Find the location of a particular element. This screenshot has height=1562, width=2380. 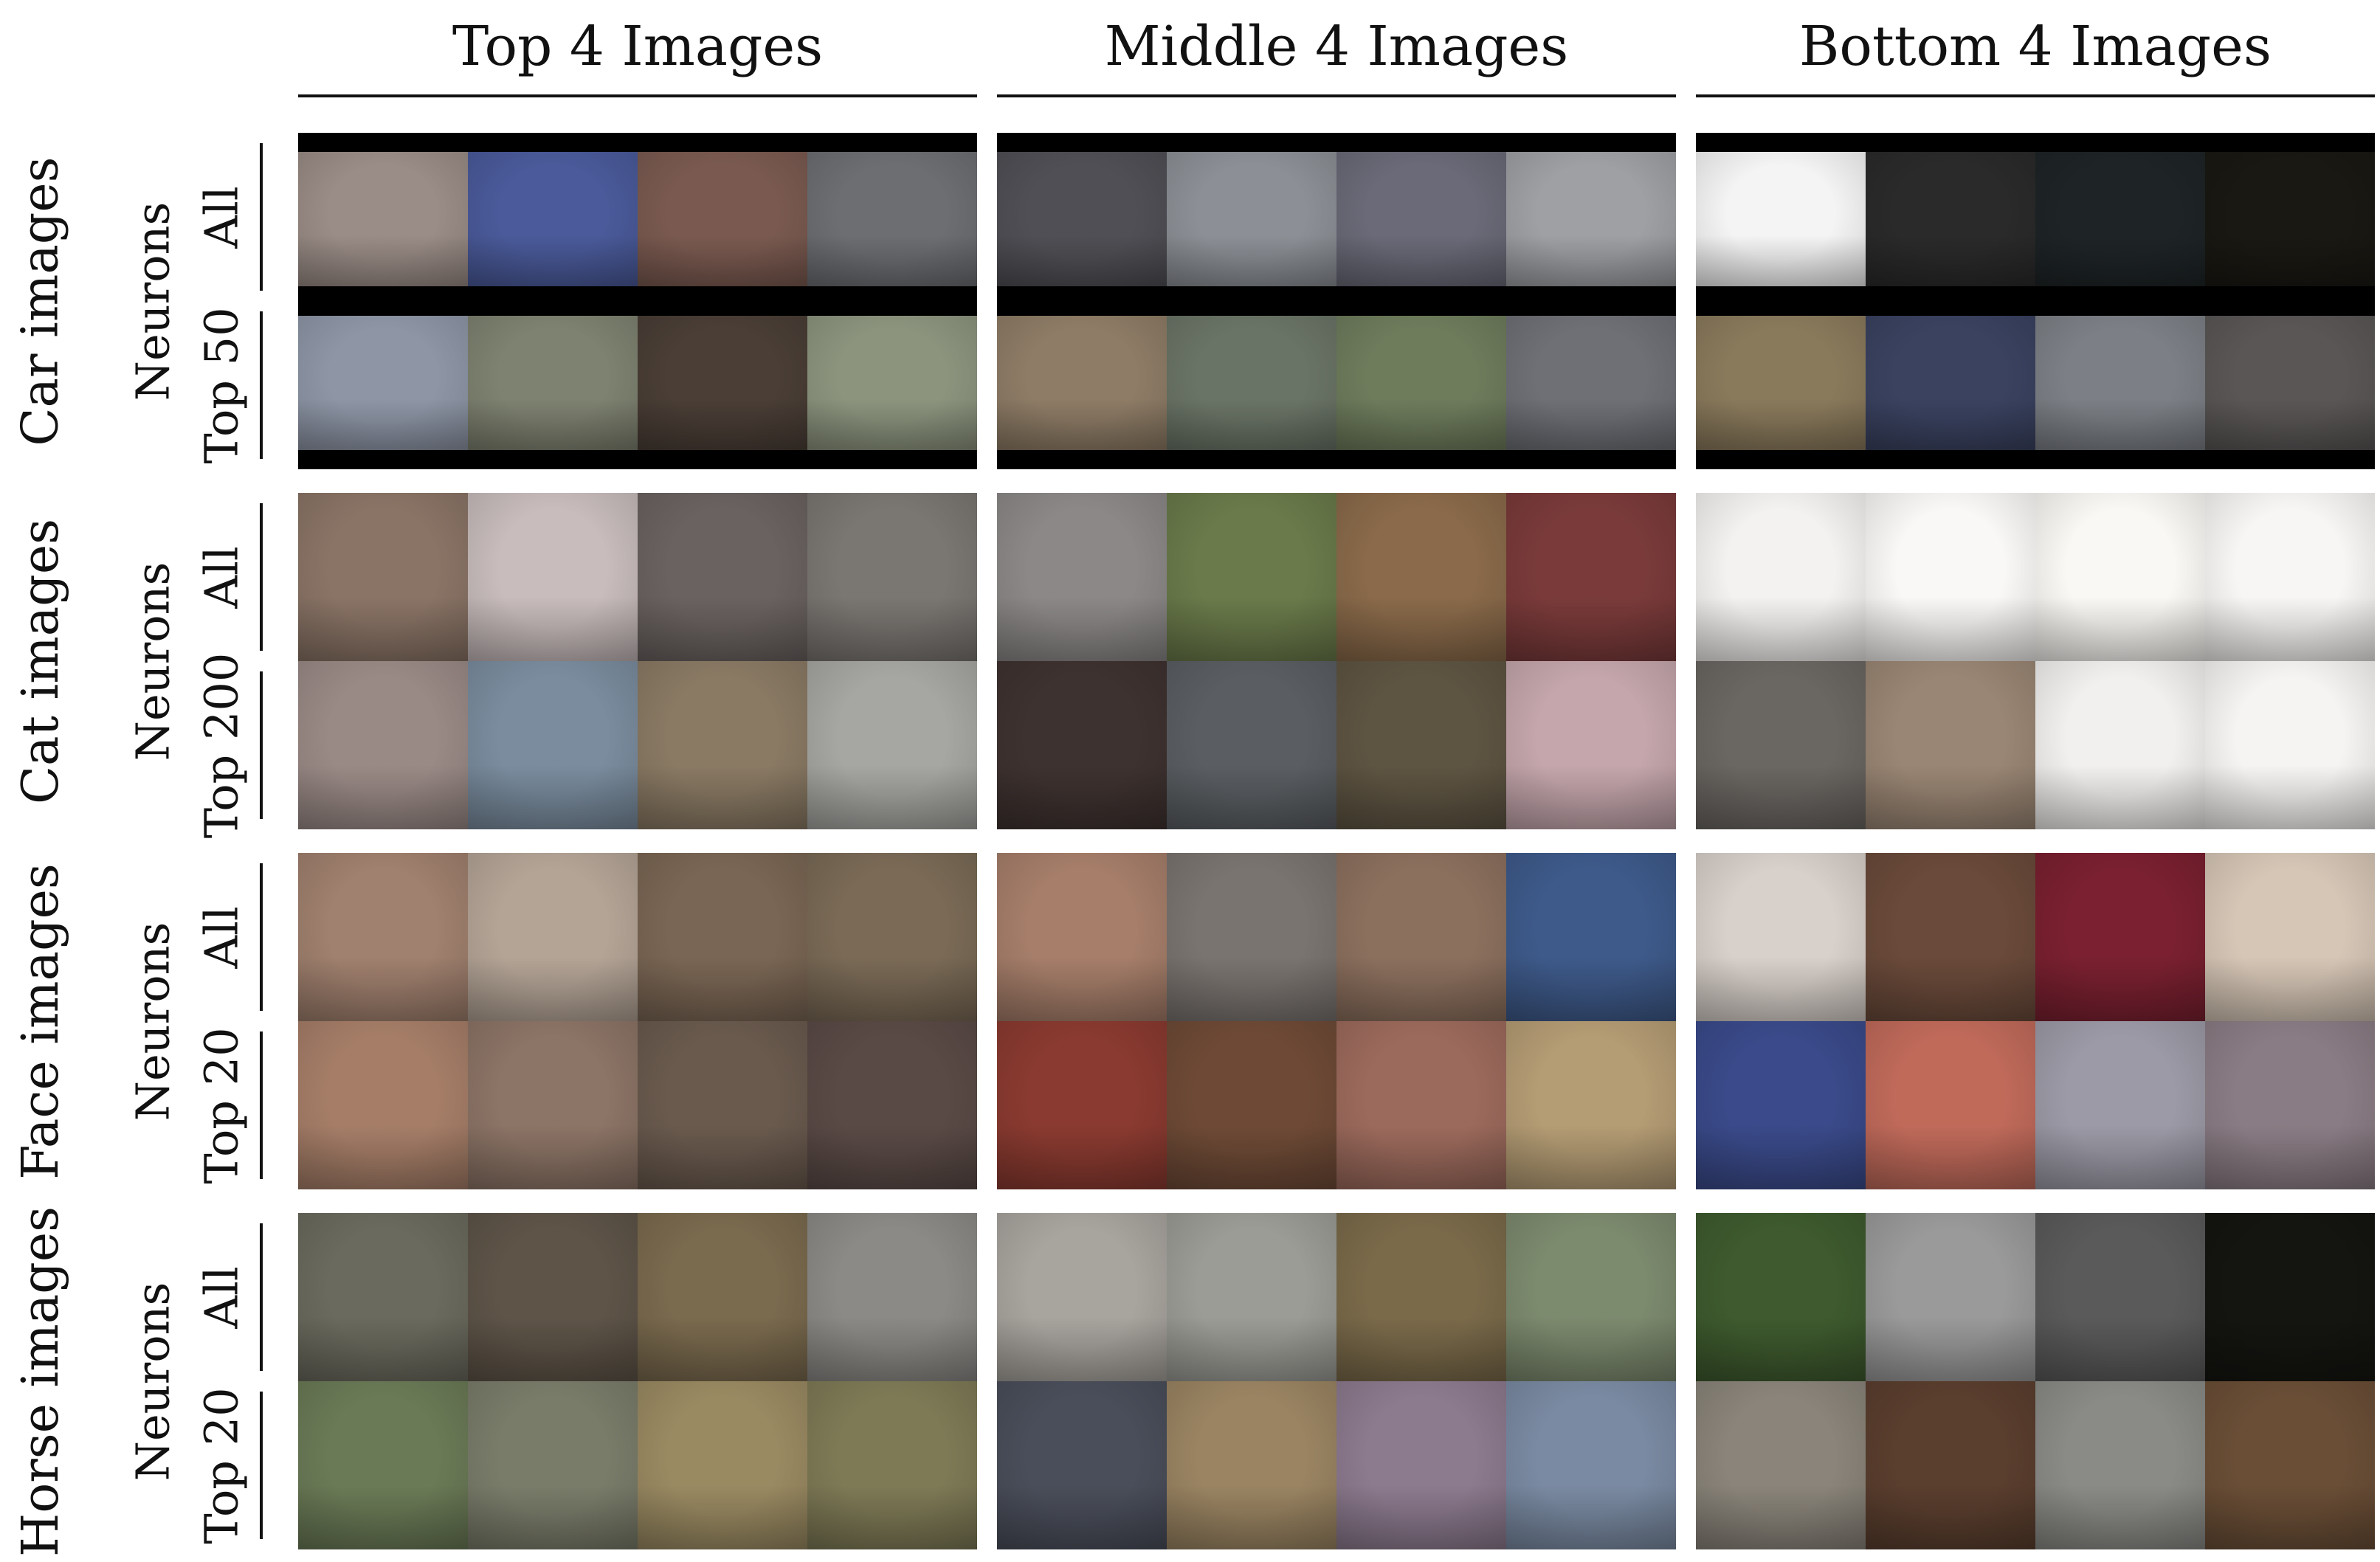

group-label: Car images is located at coordinates (41, 301).